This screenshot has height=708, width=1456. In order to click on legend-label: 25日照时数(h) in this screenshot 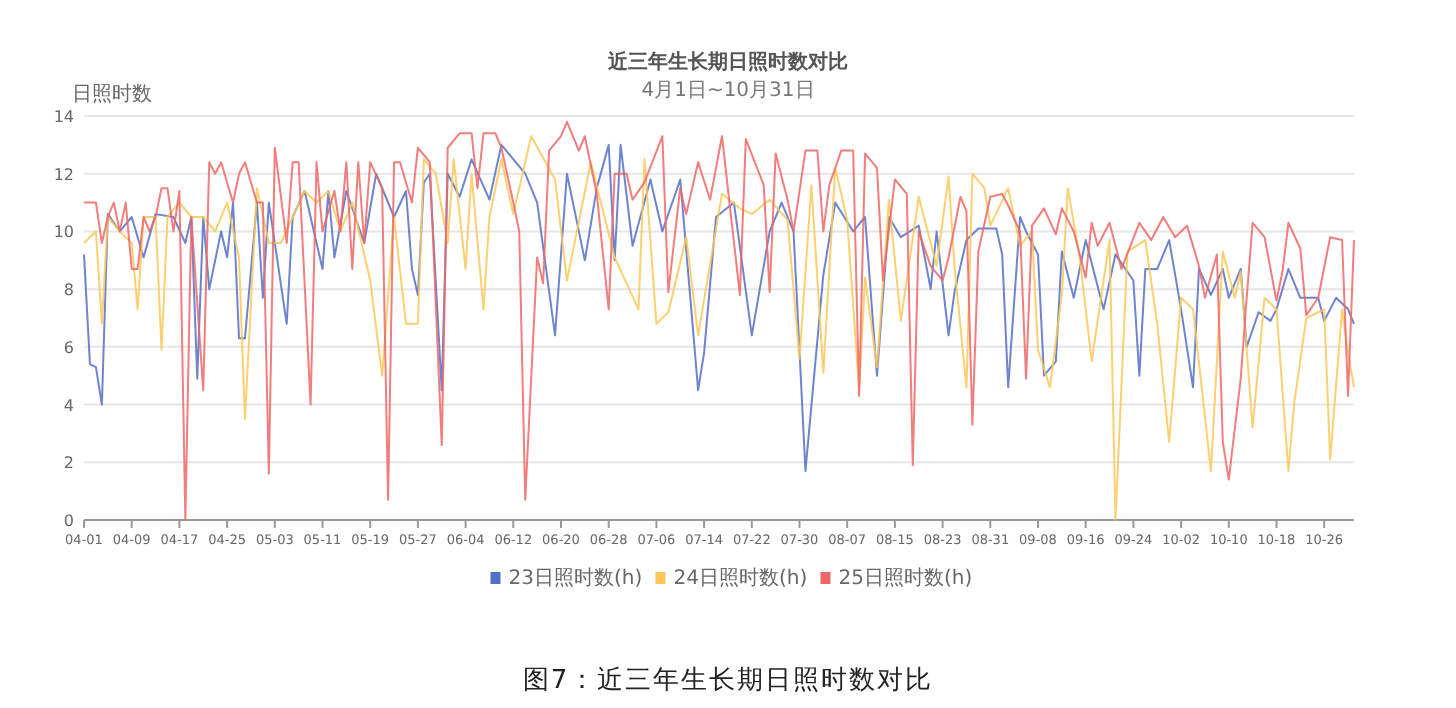, I will do `click(905, 578)`.